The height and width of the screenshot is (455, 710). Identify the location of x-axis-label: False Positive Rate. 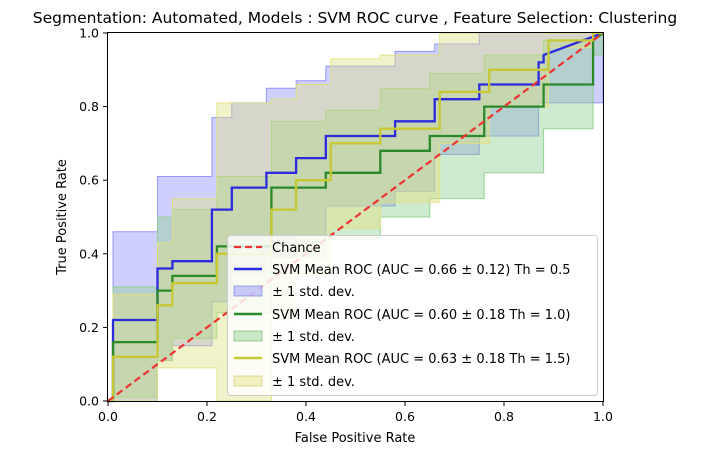
(355, 438).